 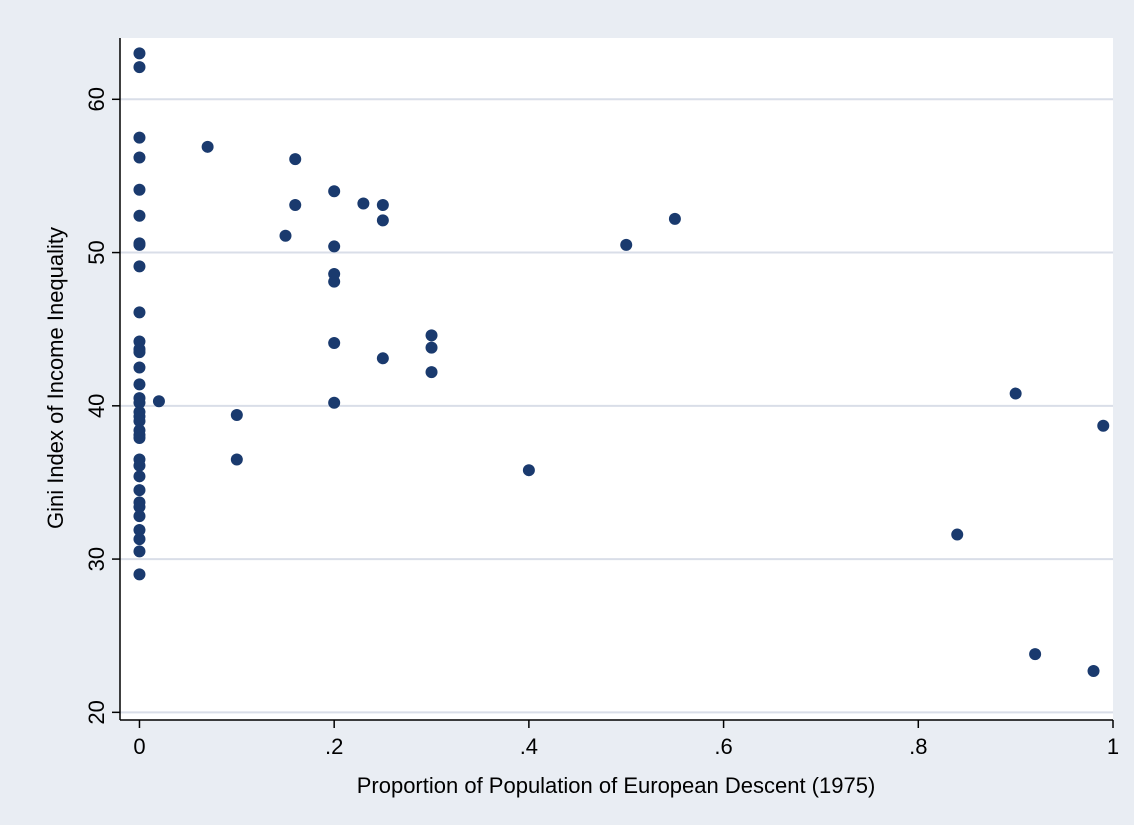 What do you see at coordinates (96, 99) in the screenshot?
I see `y-tick-label: 60` at bounding box center [96, 99].